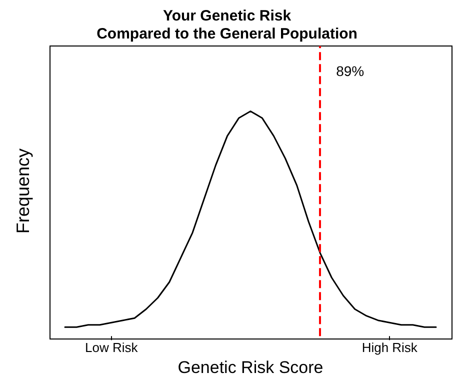 This screenshot has height=381, width=454. What do you see at coordinates (227, 25) in the screenshot?
I see `chart-title: Your Genetic Risk Compared to the General Population` at bounding box center [227, 25].